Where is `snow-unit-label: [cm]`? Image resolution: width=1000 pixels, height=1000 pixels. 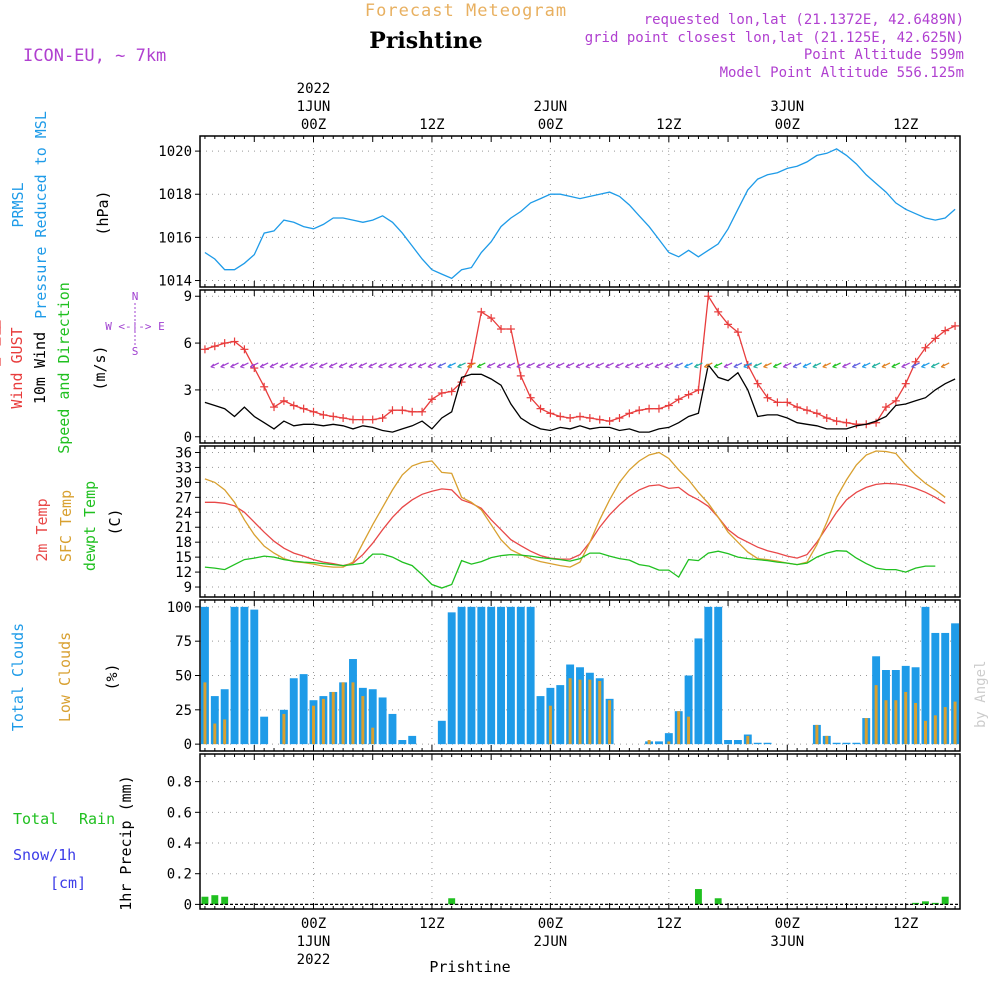 snow-unit-label: [cm] is located at coordinates (68, 883).